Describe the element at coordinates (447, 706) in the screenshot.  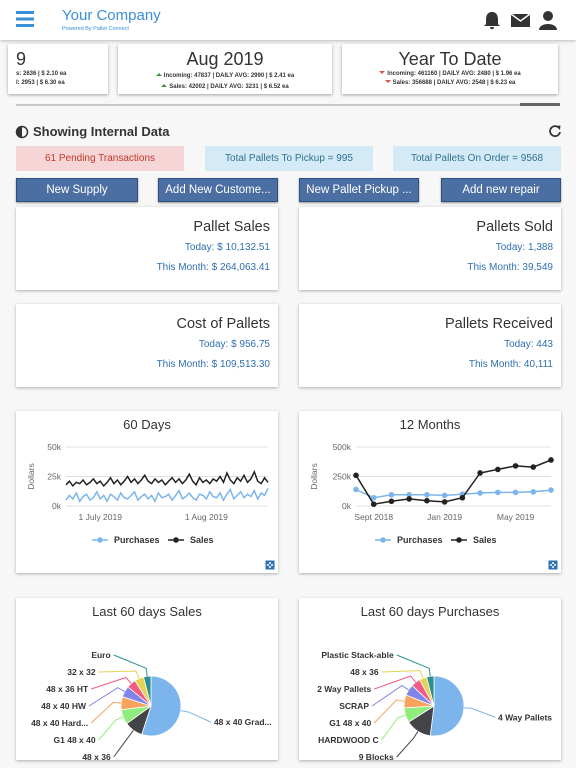
I see `pie-slice` at that location.